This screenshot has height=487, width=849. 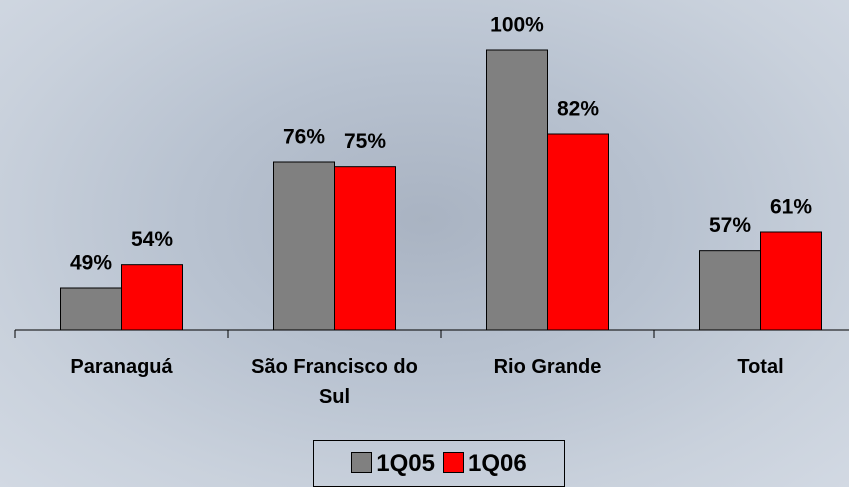 I want to click on legend: 1Q05 1Q06, so click(x=439, y=463).